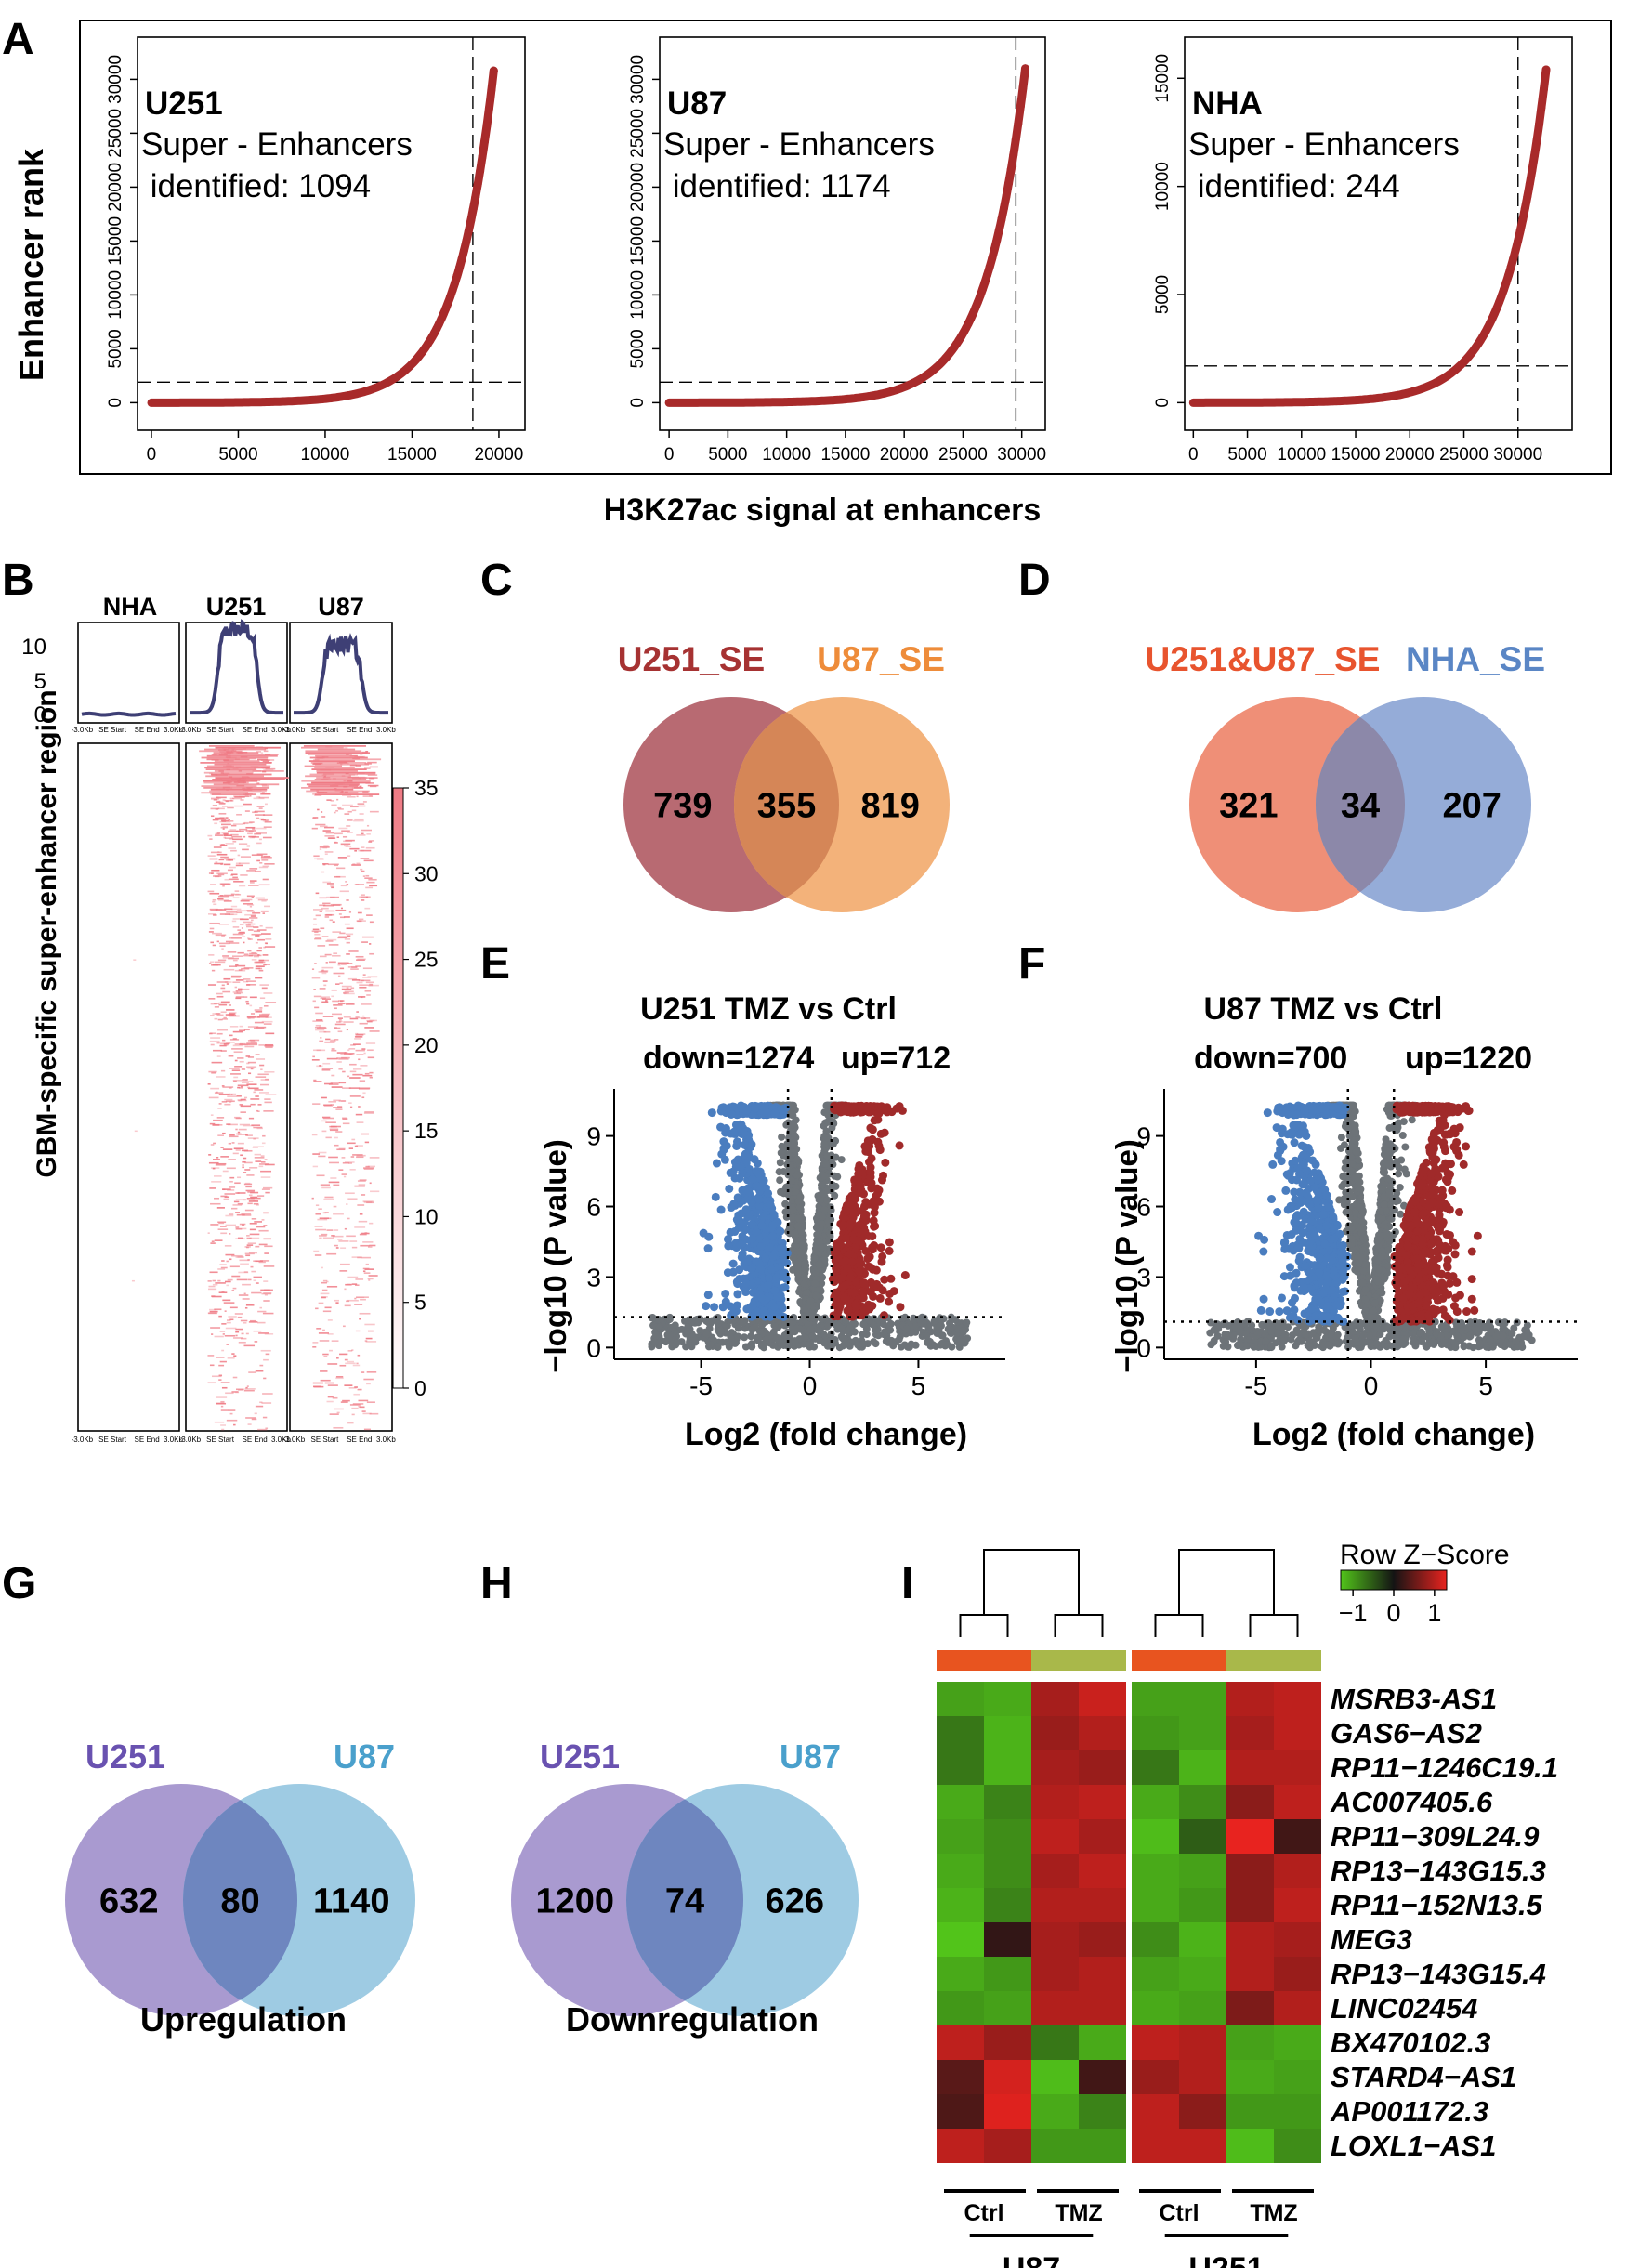 This screenshot has height=2268, width=1626. What do you see at coordinates (116, 187) in the screenshot?
I see `rank-plot-ytick-label: 20000` at bounding box center [116, 187].